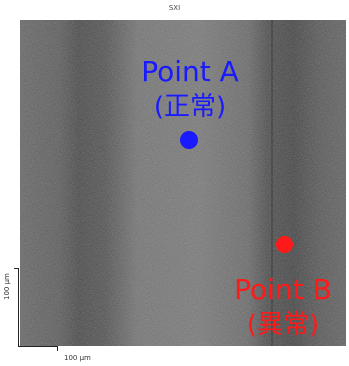 The width and height of the screenshot is (349, 366). Describe the element at coordinates (77, 358) in the screenshot. I see `scale-label-x: 100 µm` at that location.